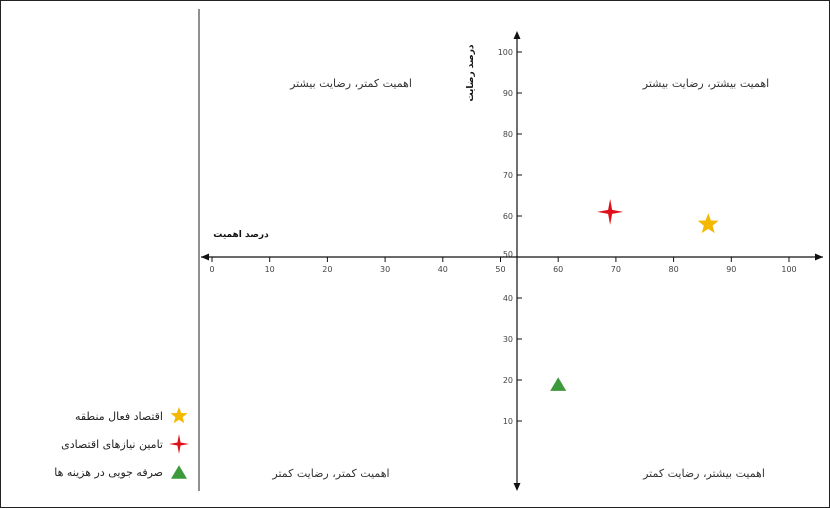  What do you see at coordinates (508, 175) in the screenshot?
I see `y-tick-label: 70` at bounding box center [508, 175].